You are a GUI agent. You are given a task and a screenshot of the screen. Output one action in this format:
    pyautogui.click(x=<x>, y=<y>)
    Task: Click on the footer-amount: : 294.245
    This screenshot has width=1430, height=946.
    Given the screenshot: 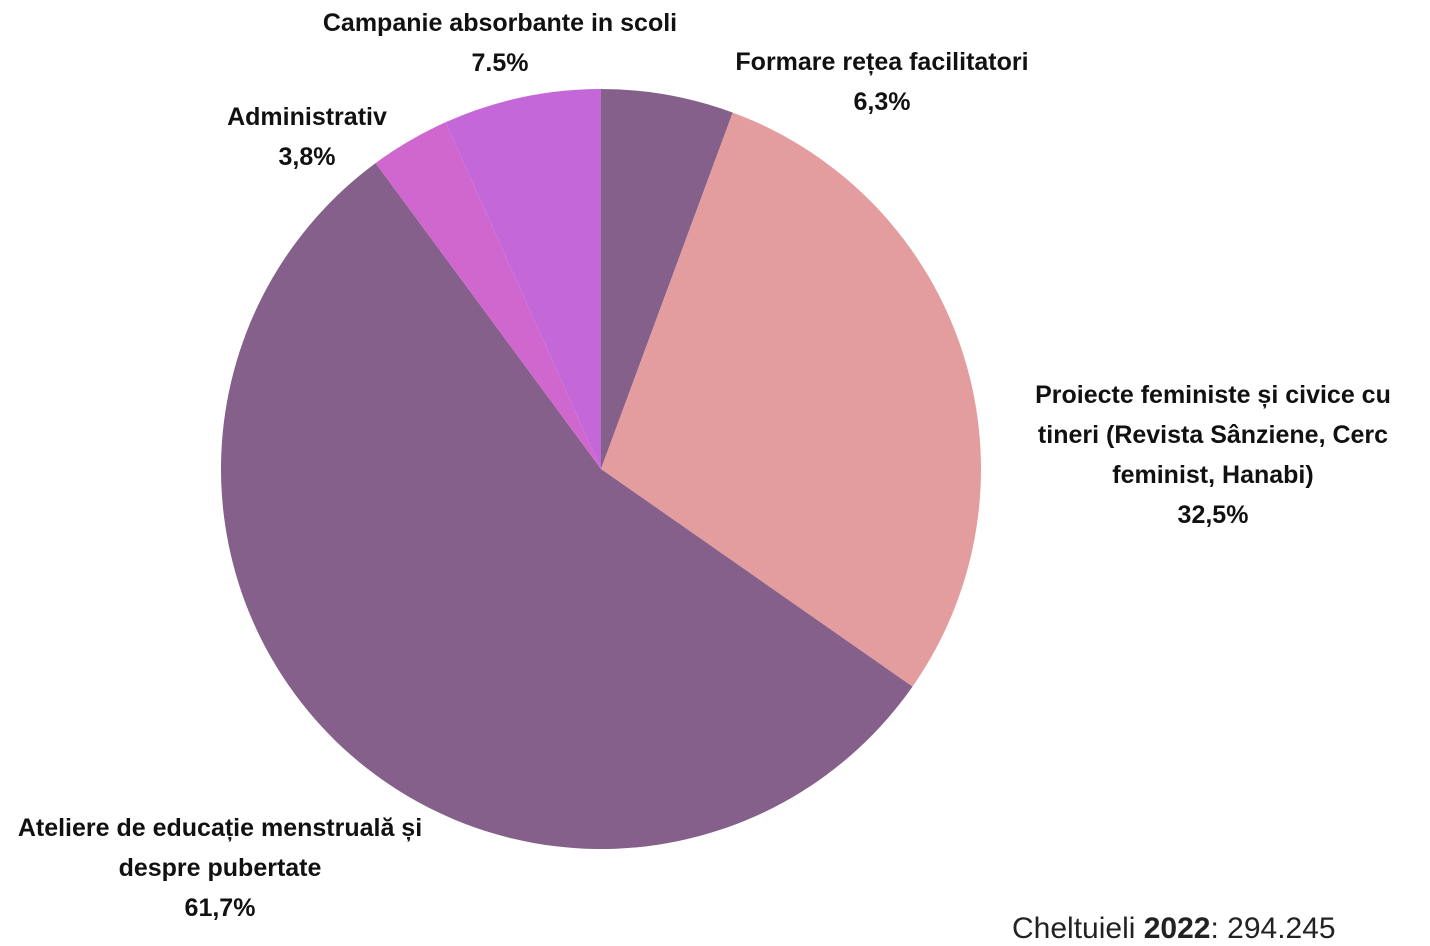 What is the action you would take?
    pyautogui.click(x=1273, y=928)
    